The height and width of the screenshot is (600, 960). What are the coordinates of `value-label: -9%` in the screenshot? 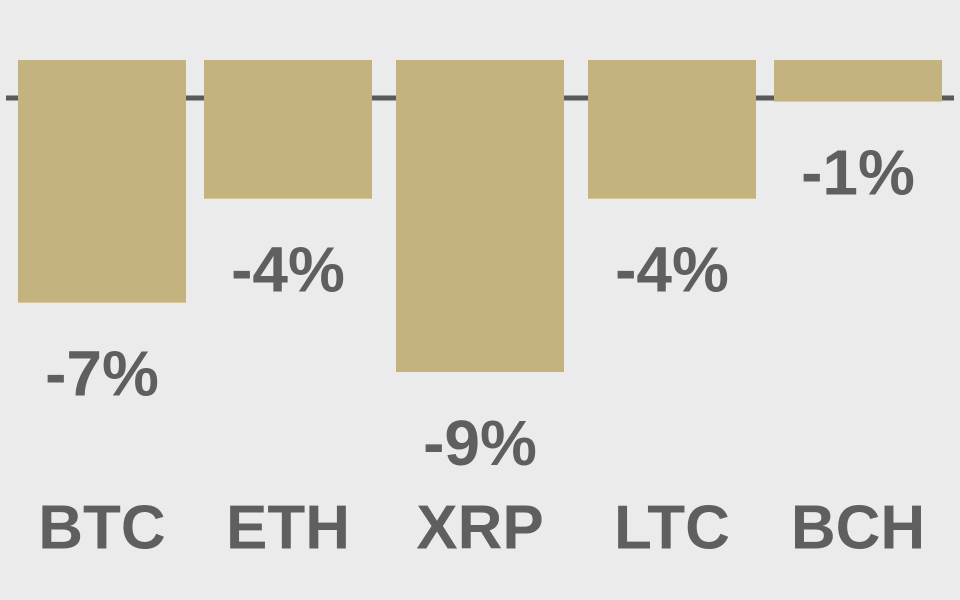 It's located at (480, 443).